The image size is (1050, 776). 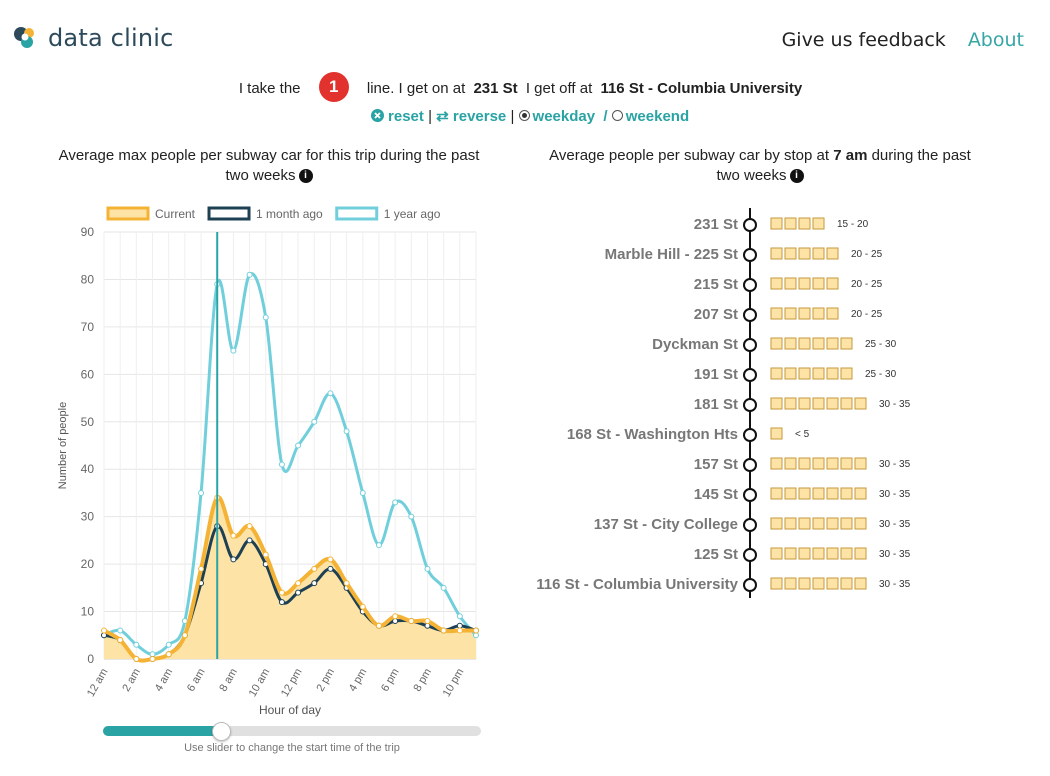 I want to click on trip-middle-2: I get off at, so click(x=559, y=88).